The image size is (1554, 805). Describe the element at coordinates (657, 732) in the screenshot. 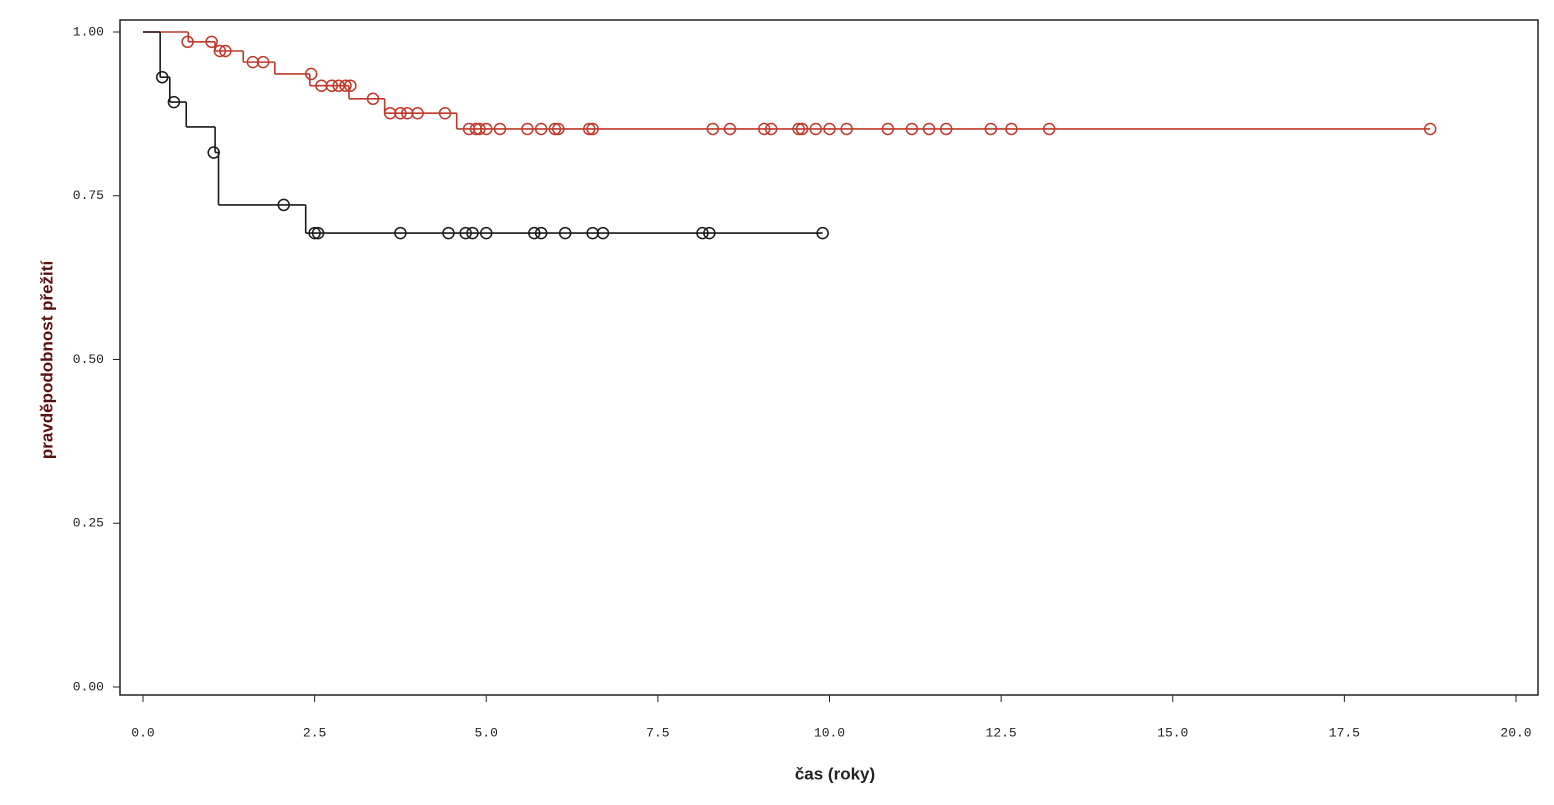

I see `x-tick-label: 7.5` at that location.